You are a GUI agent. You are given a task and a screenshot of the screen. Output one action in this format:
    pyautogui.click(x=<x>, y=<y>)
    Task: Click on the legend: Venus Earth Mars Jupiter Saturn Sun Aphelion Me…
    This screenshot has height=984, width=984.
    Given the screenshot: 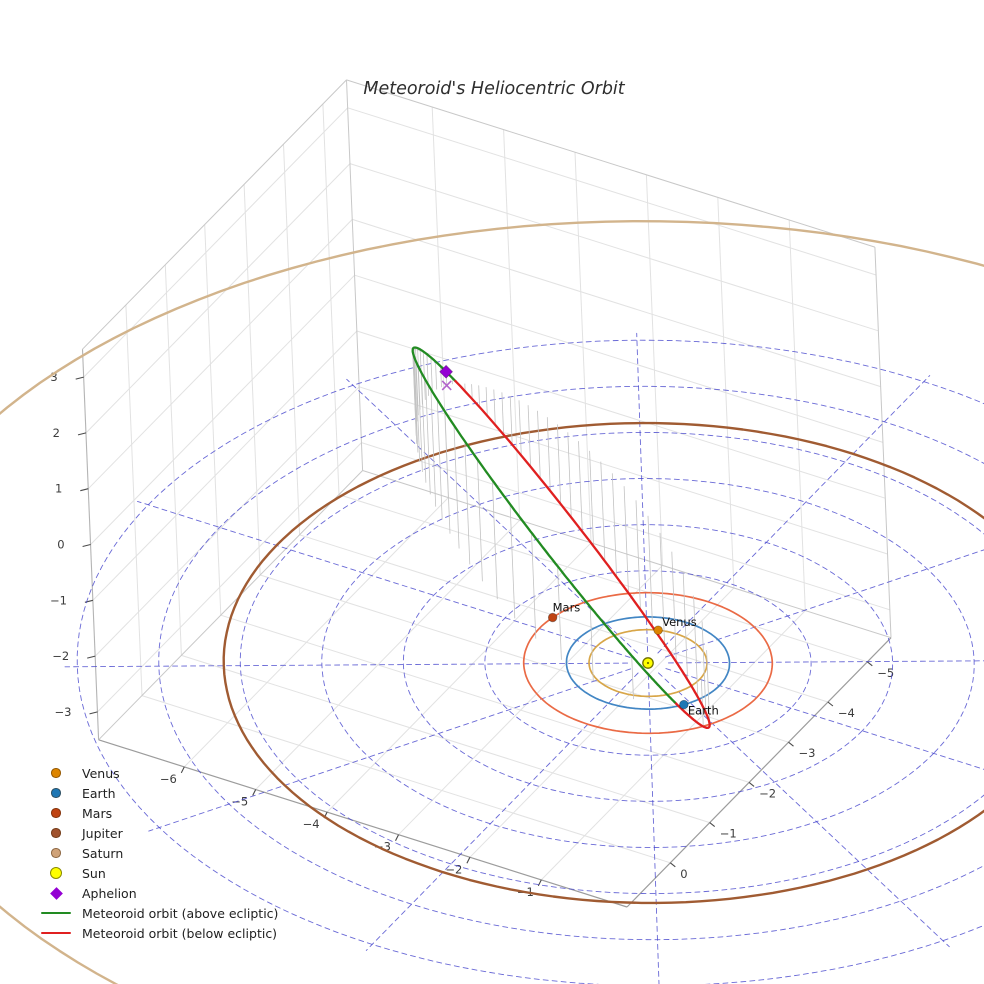 What is the action you would take?
    pyautogui.click(x=157, y=853)
    